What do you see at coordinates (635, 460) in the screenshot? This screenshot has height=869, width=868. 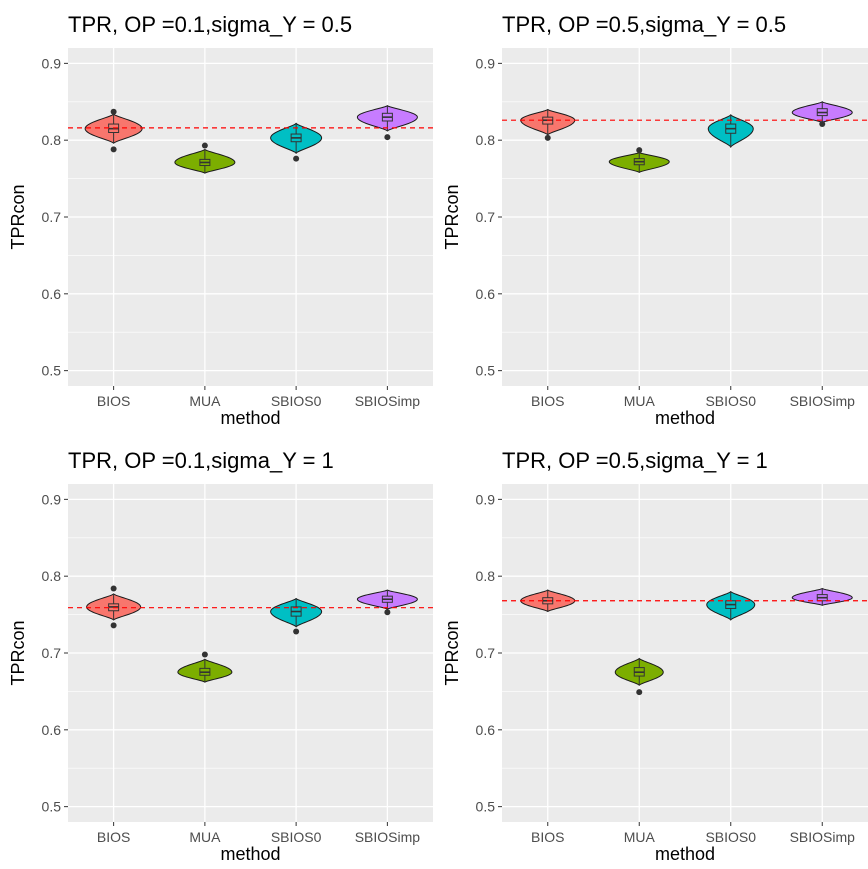 I see `chart-title: TPR, OP =0.5,sigma_Y = 1` at bounding box center [635, 460].